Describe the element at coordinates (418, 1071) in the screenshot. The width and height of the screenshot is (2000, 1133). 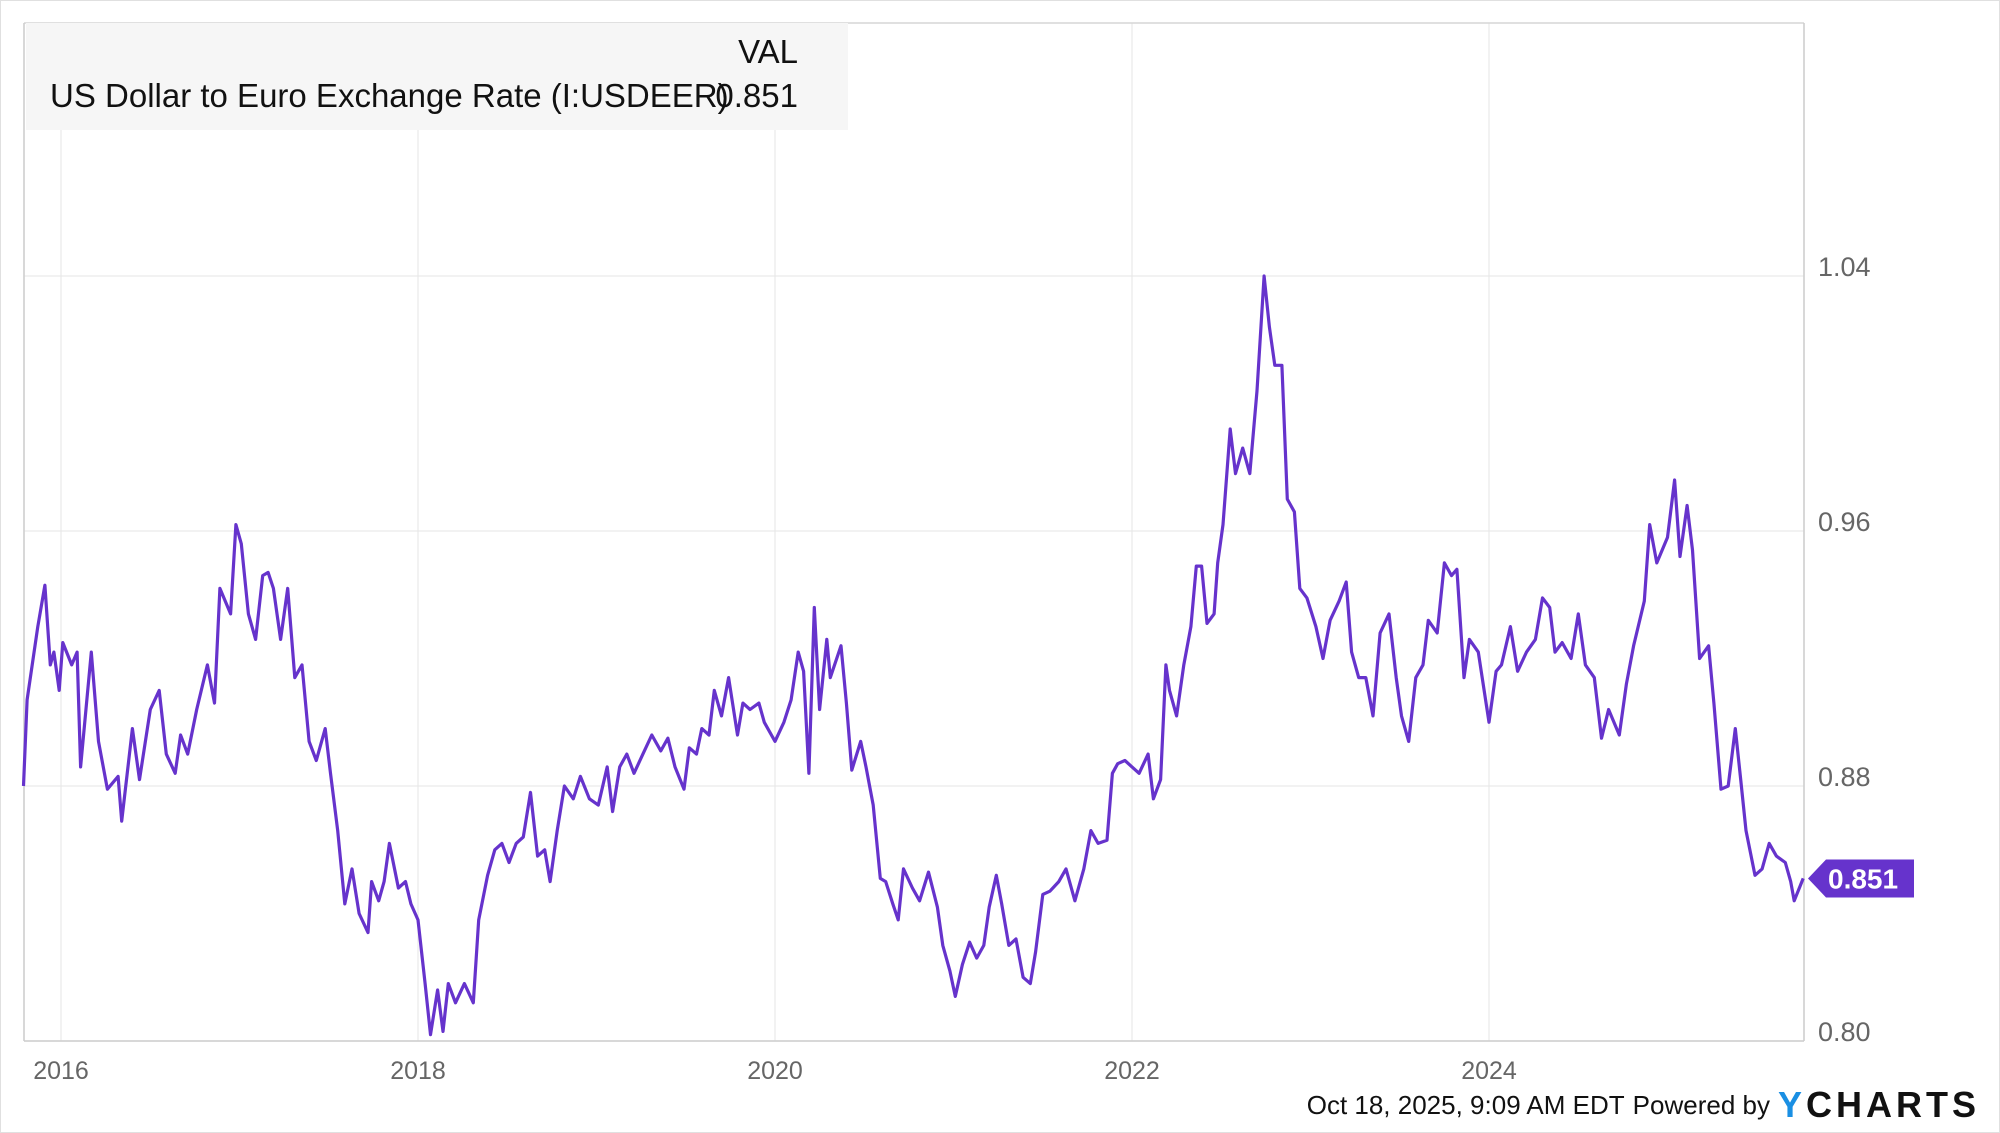
I see `x-tick-label: 2018` at that location.